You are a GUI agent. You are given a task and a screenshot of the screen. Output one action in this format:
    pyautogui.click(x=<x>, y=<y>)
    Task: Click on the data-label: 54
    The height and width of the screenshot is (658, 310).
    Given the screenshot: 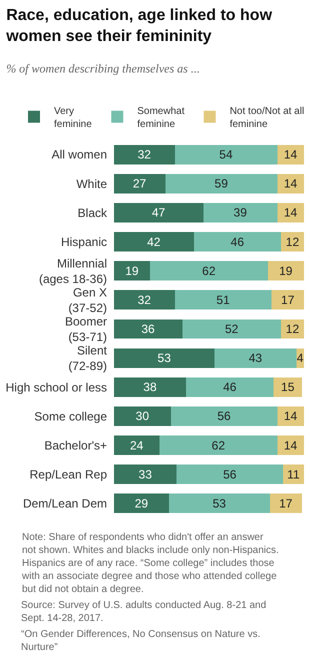 What is the action you would take?
    pyautogui.click(x=226, y=155)
    